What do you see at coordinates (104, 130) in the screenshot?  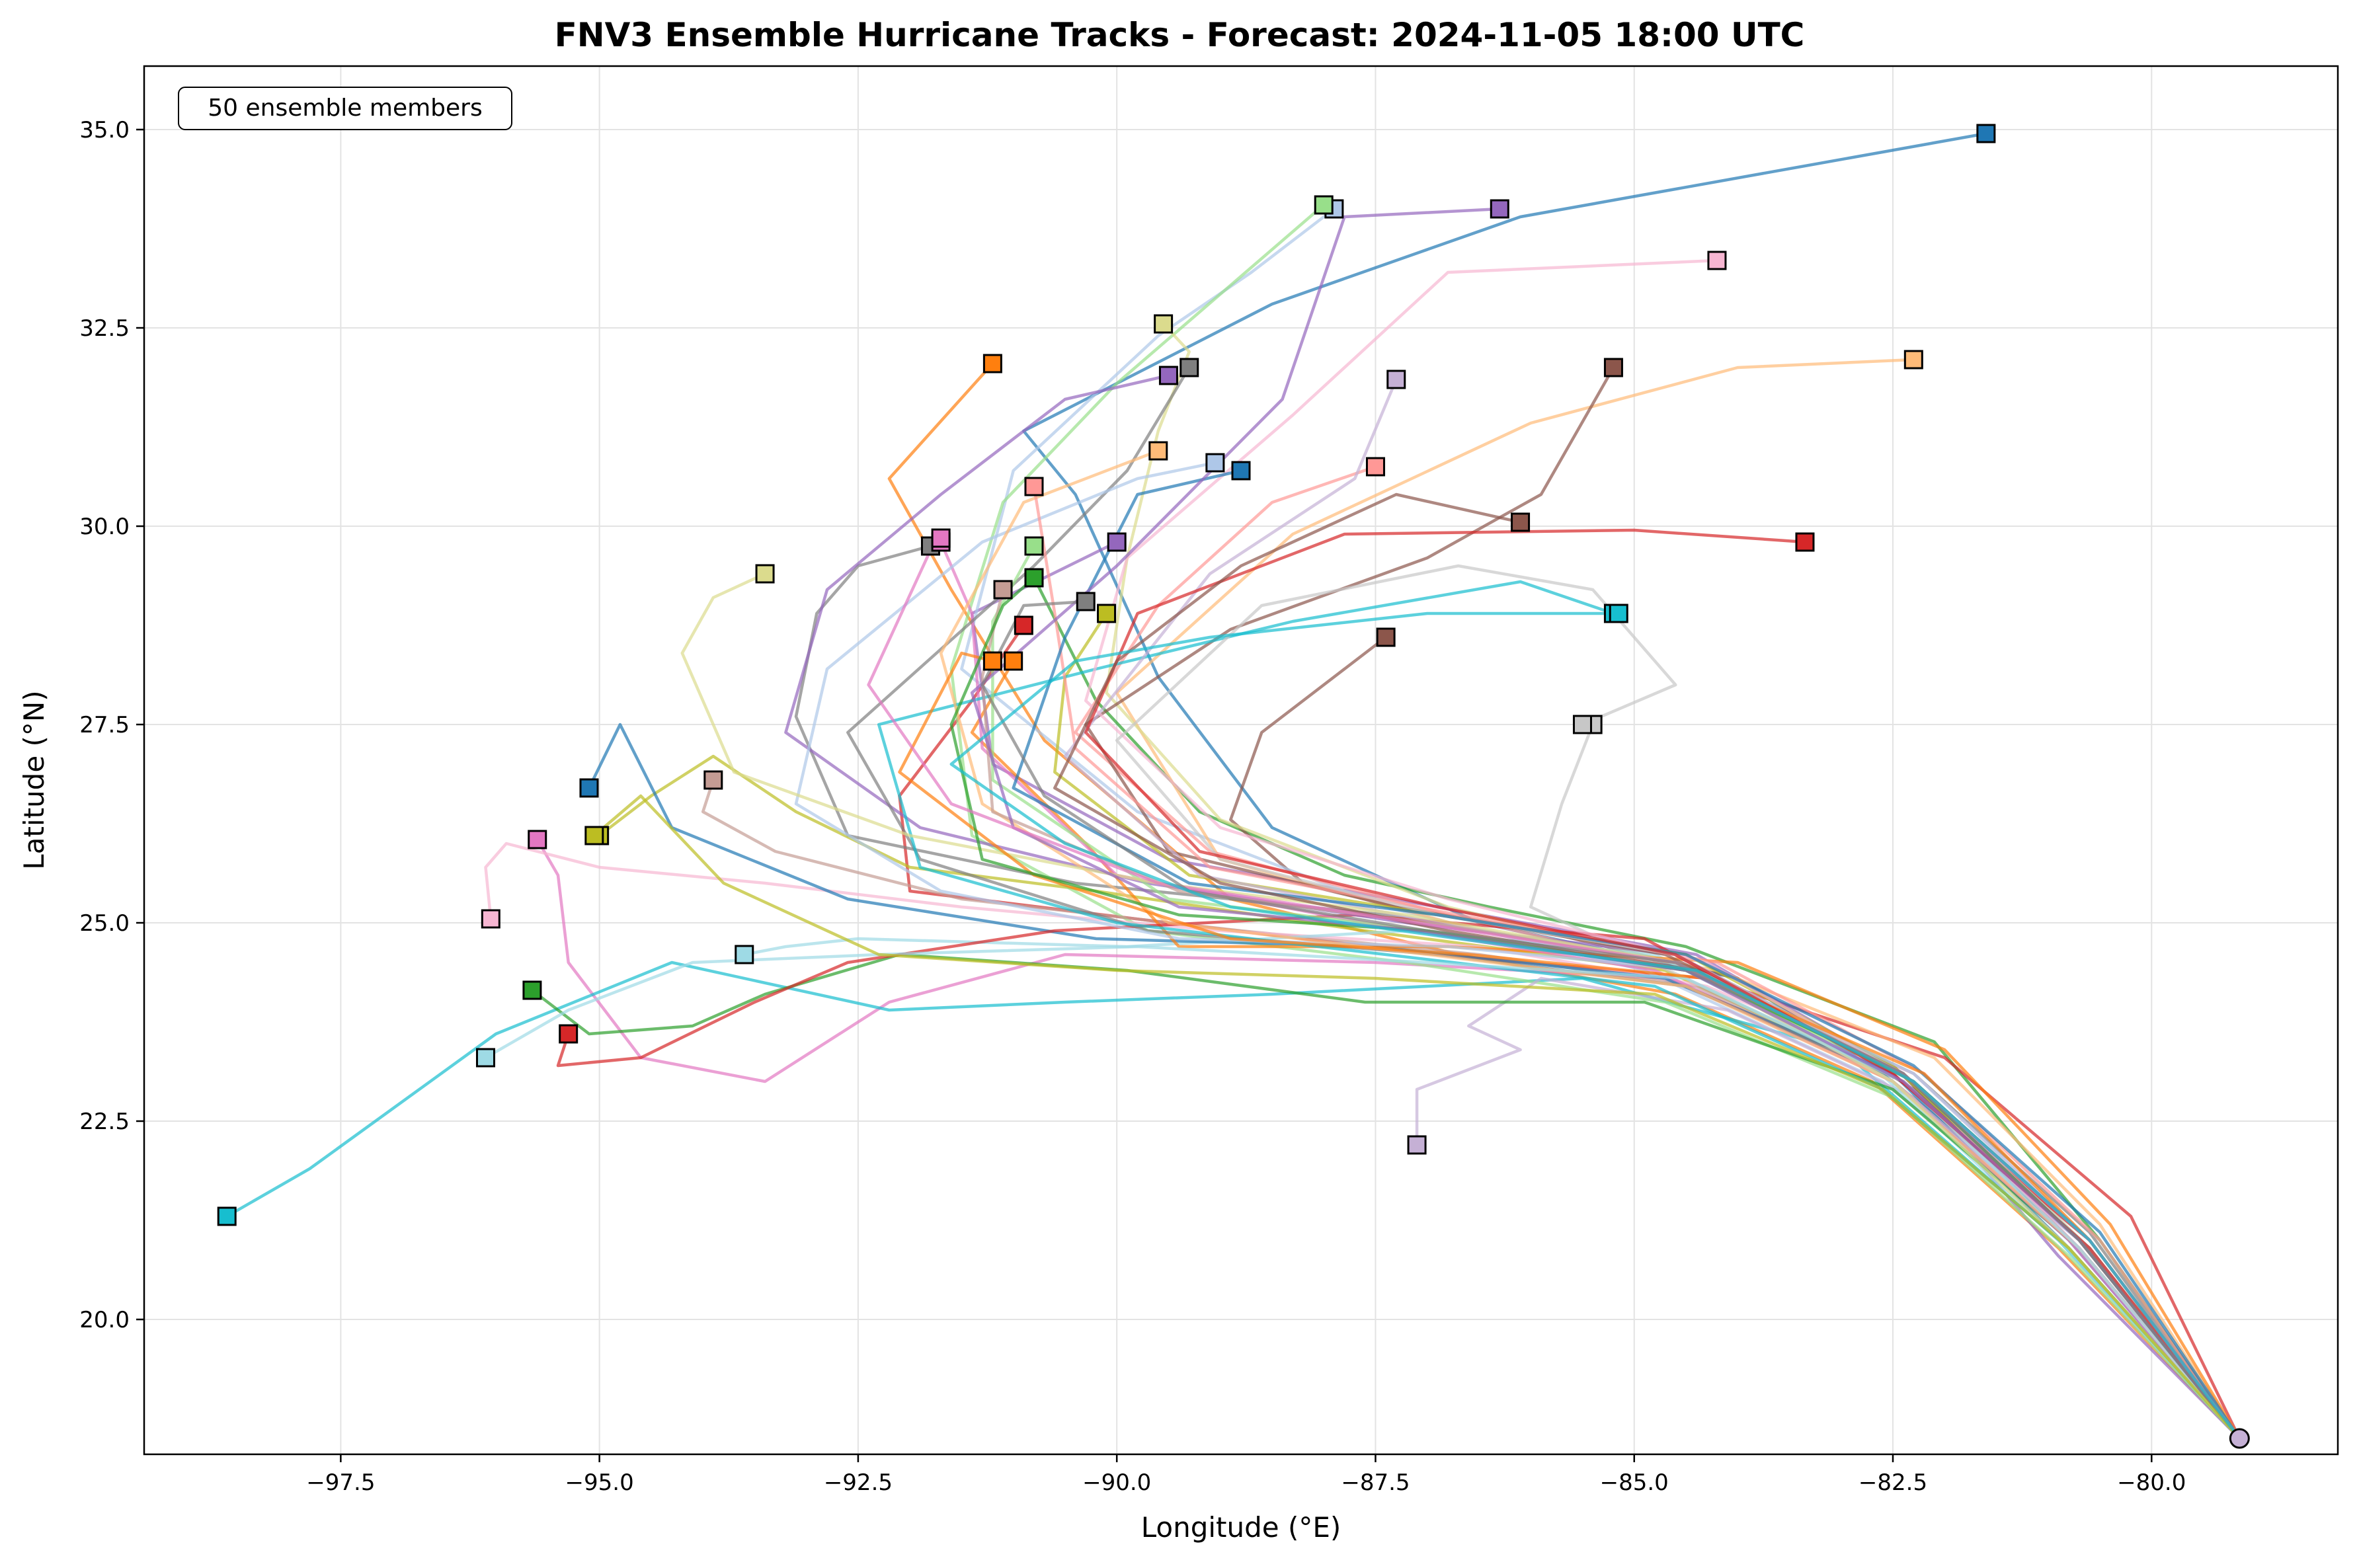 I see `y-tick-label: 35.0` at bounding box center [104, 130].